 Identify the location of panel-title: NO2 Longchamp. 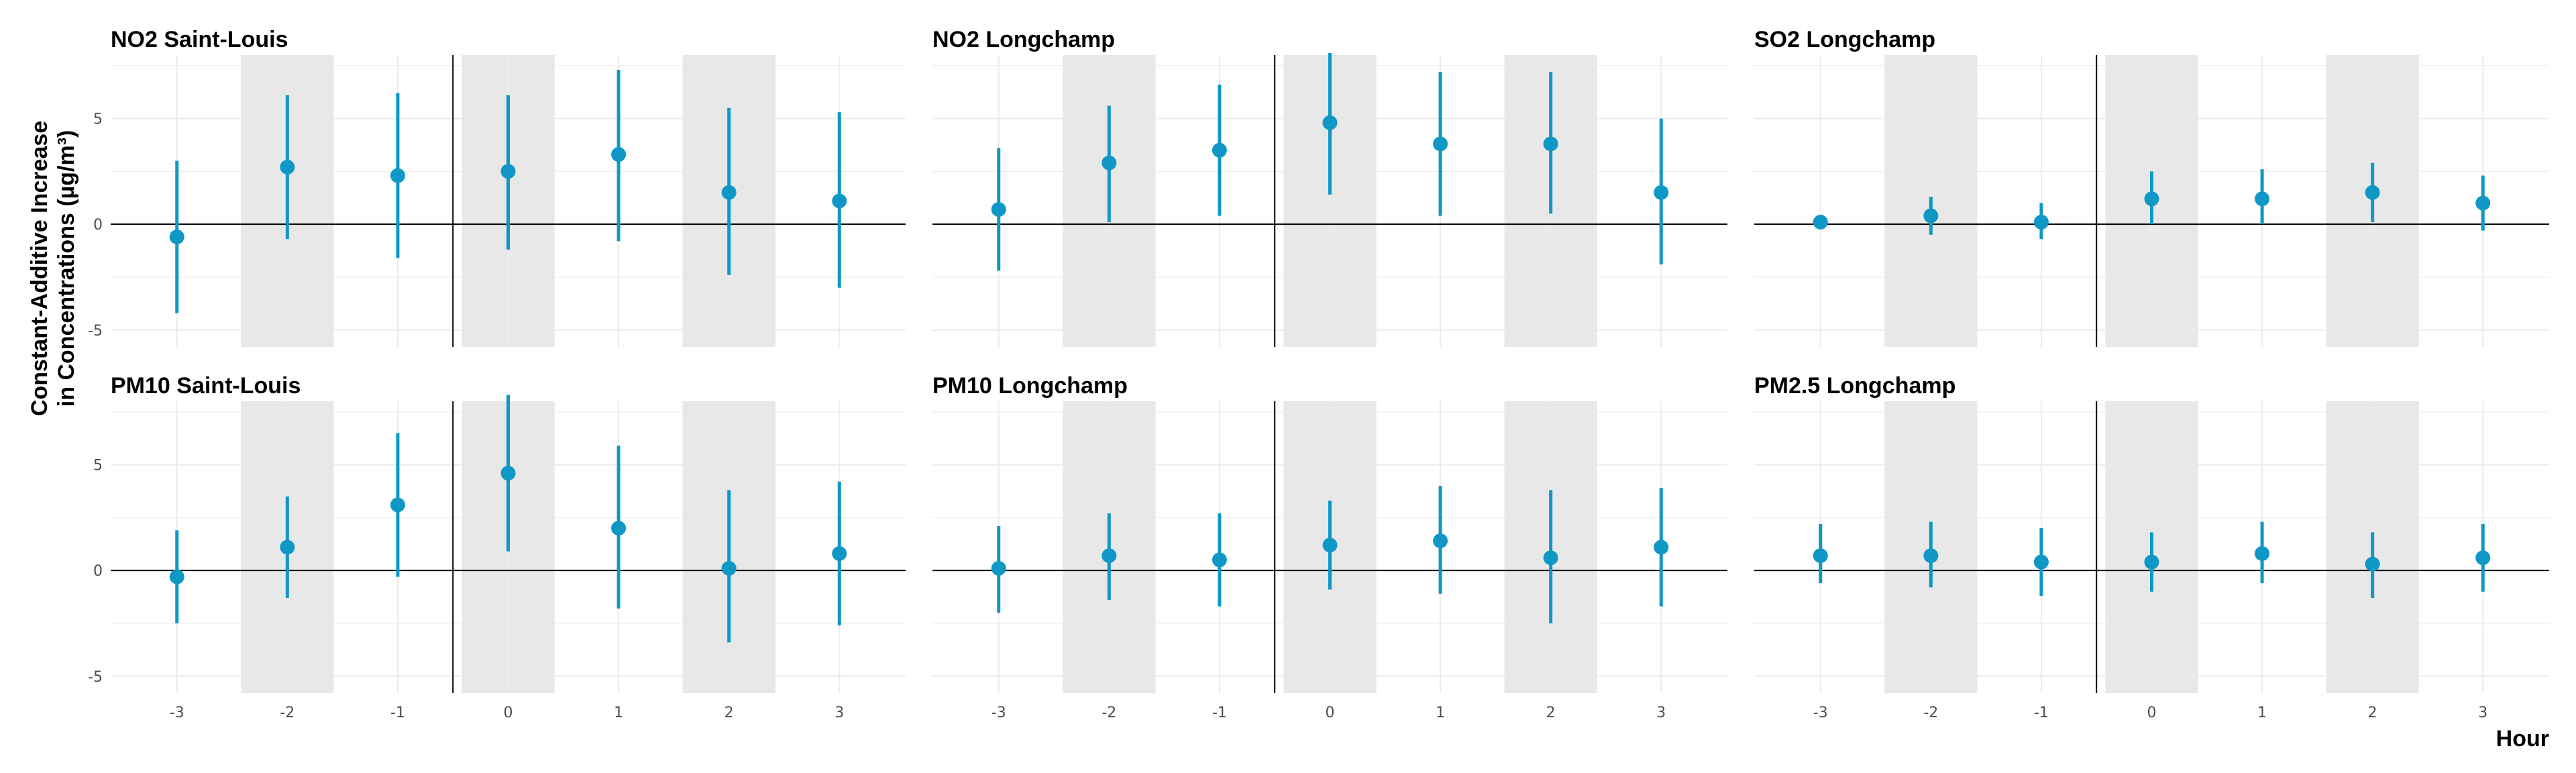
(1023, 39).